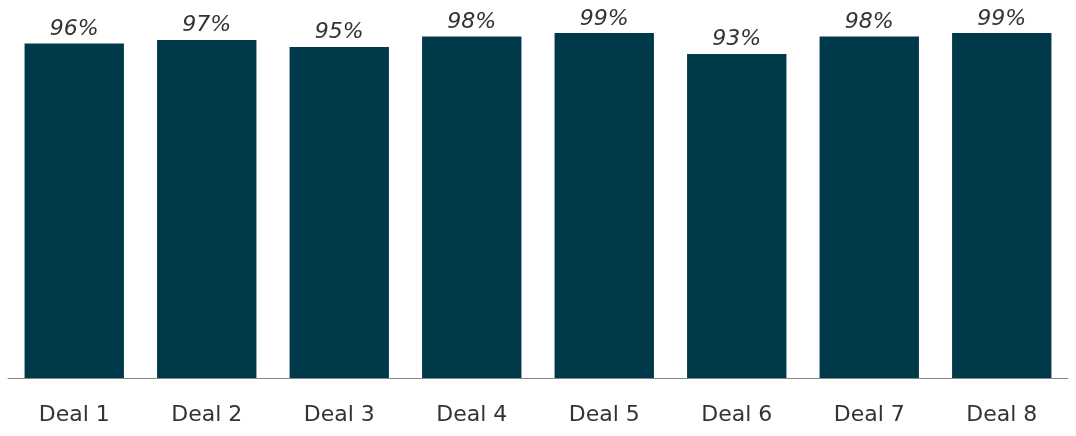 This screenshot has width=1076, height=436. What do you see at coordinates (339, 31) in the screenshot?
I see `data-label: 95%` at bounding box center [339, 31].